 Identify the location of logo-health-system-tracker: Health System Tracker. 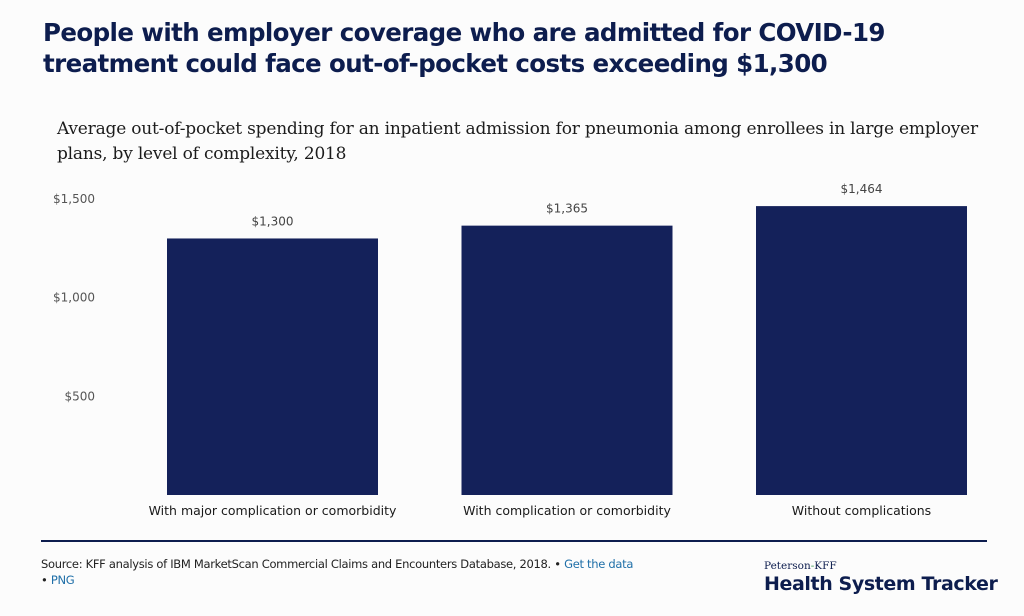
(881, 584).